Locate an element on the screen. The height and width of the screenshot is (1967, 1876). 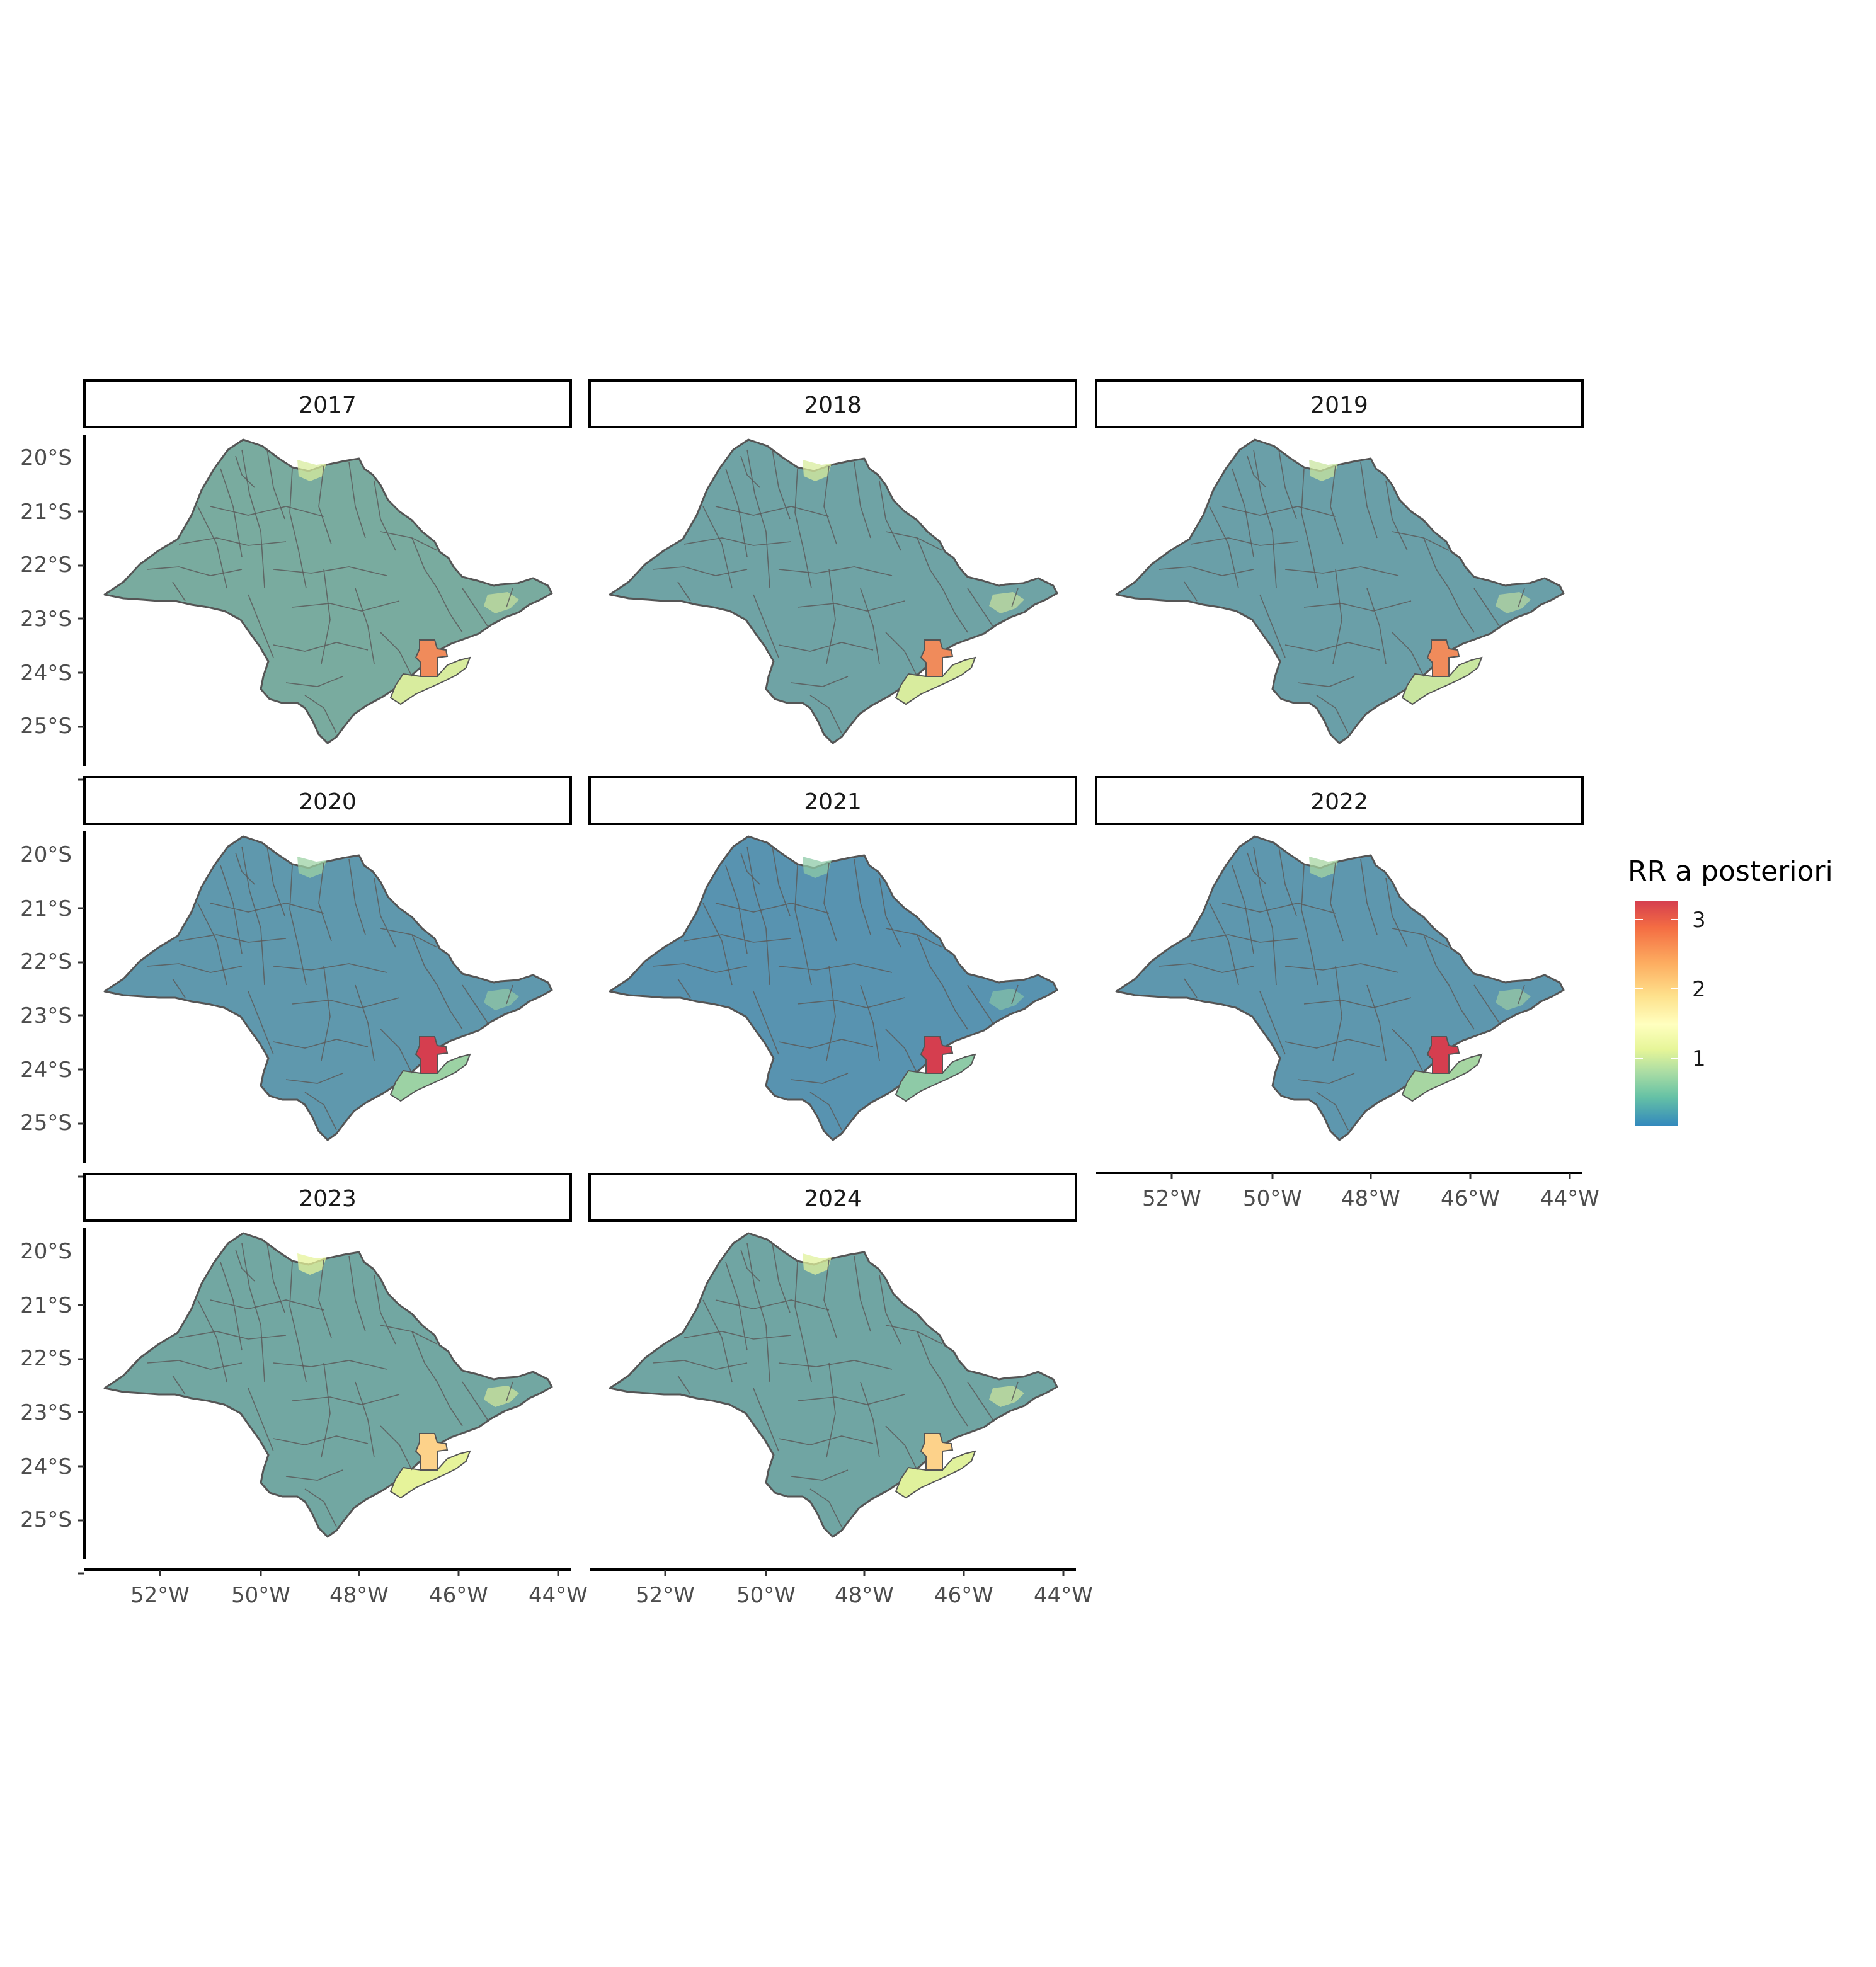
y-tick-label: 22°S is located at coordinates (46, 961).